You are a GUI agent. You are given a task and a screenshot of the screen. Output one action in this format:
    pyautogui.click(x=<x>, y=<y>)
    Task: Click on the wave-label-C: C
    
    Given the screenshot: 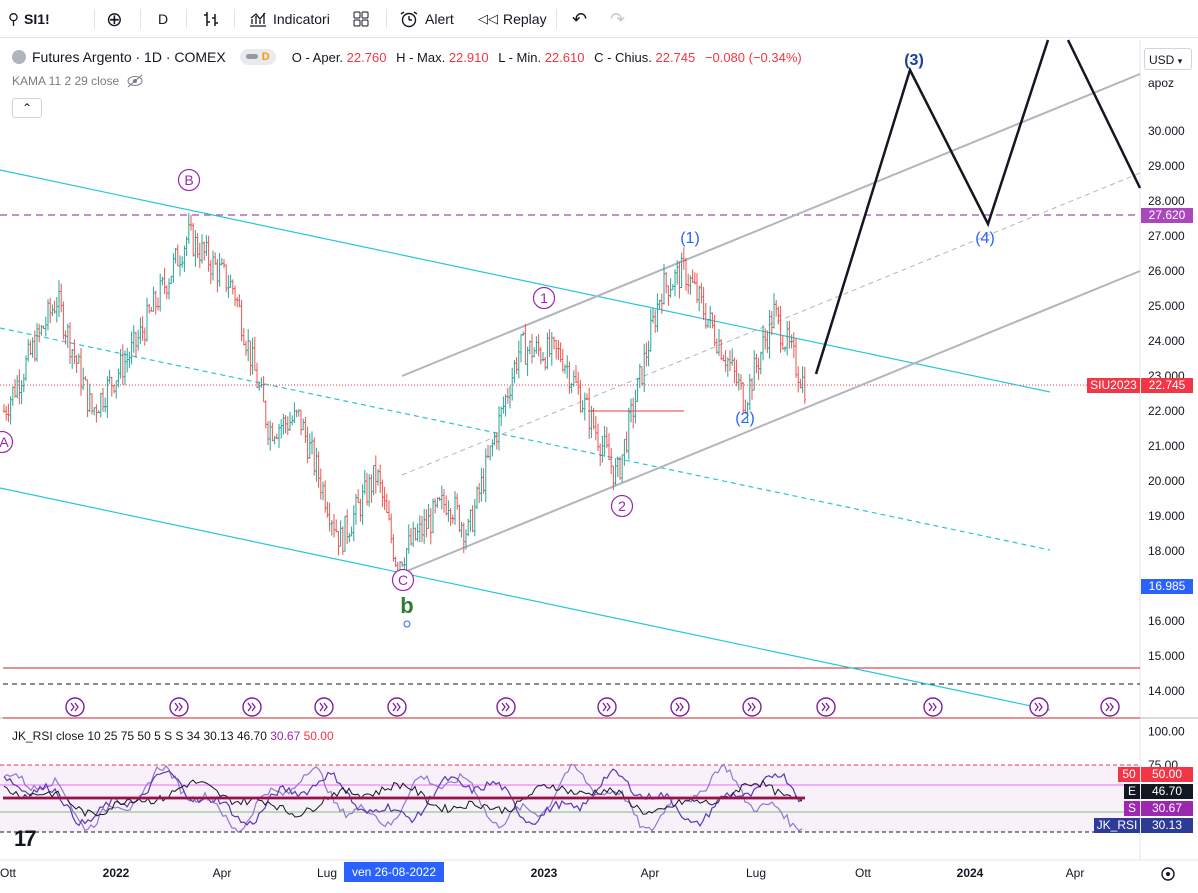 What is the action you would take?
    pyautogui.click(x=403, y=580)
    